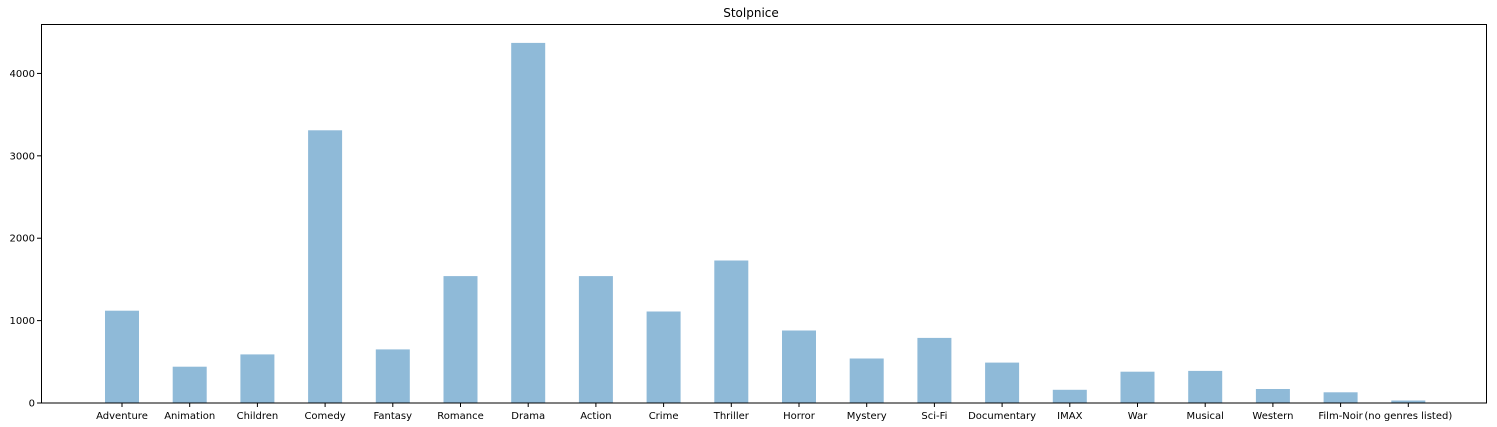 The height and width of the screenshot is (427, 1497). I want to click on bar-comedy, so click(325, 267).